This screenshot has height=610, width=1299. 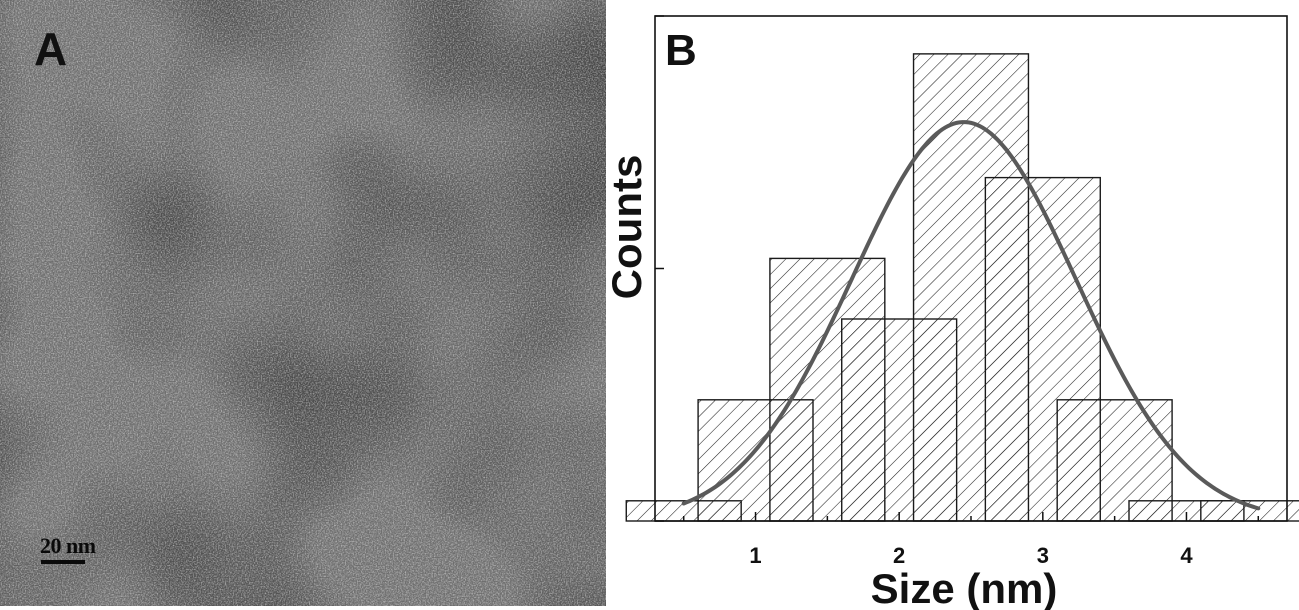 What do you see at coordinates (681, 50) in the screenshot?
I see `panel-b-label: B` at bounding box center [681, 50].